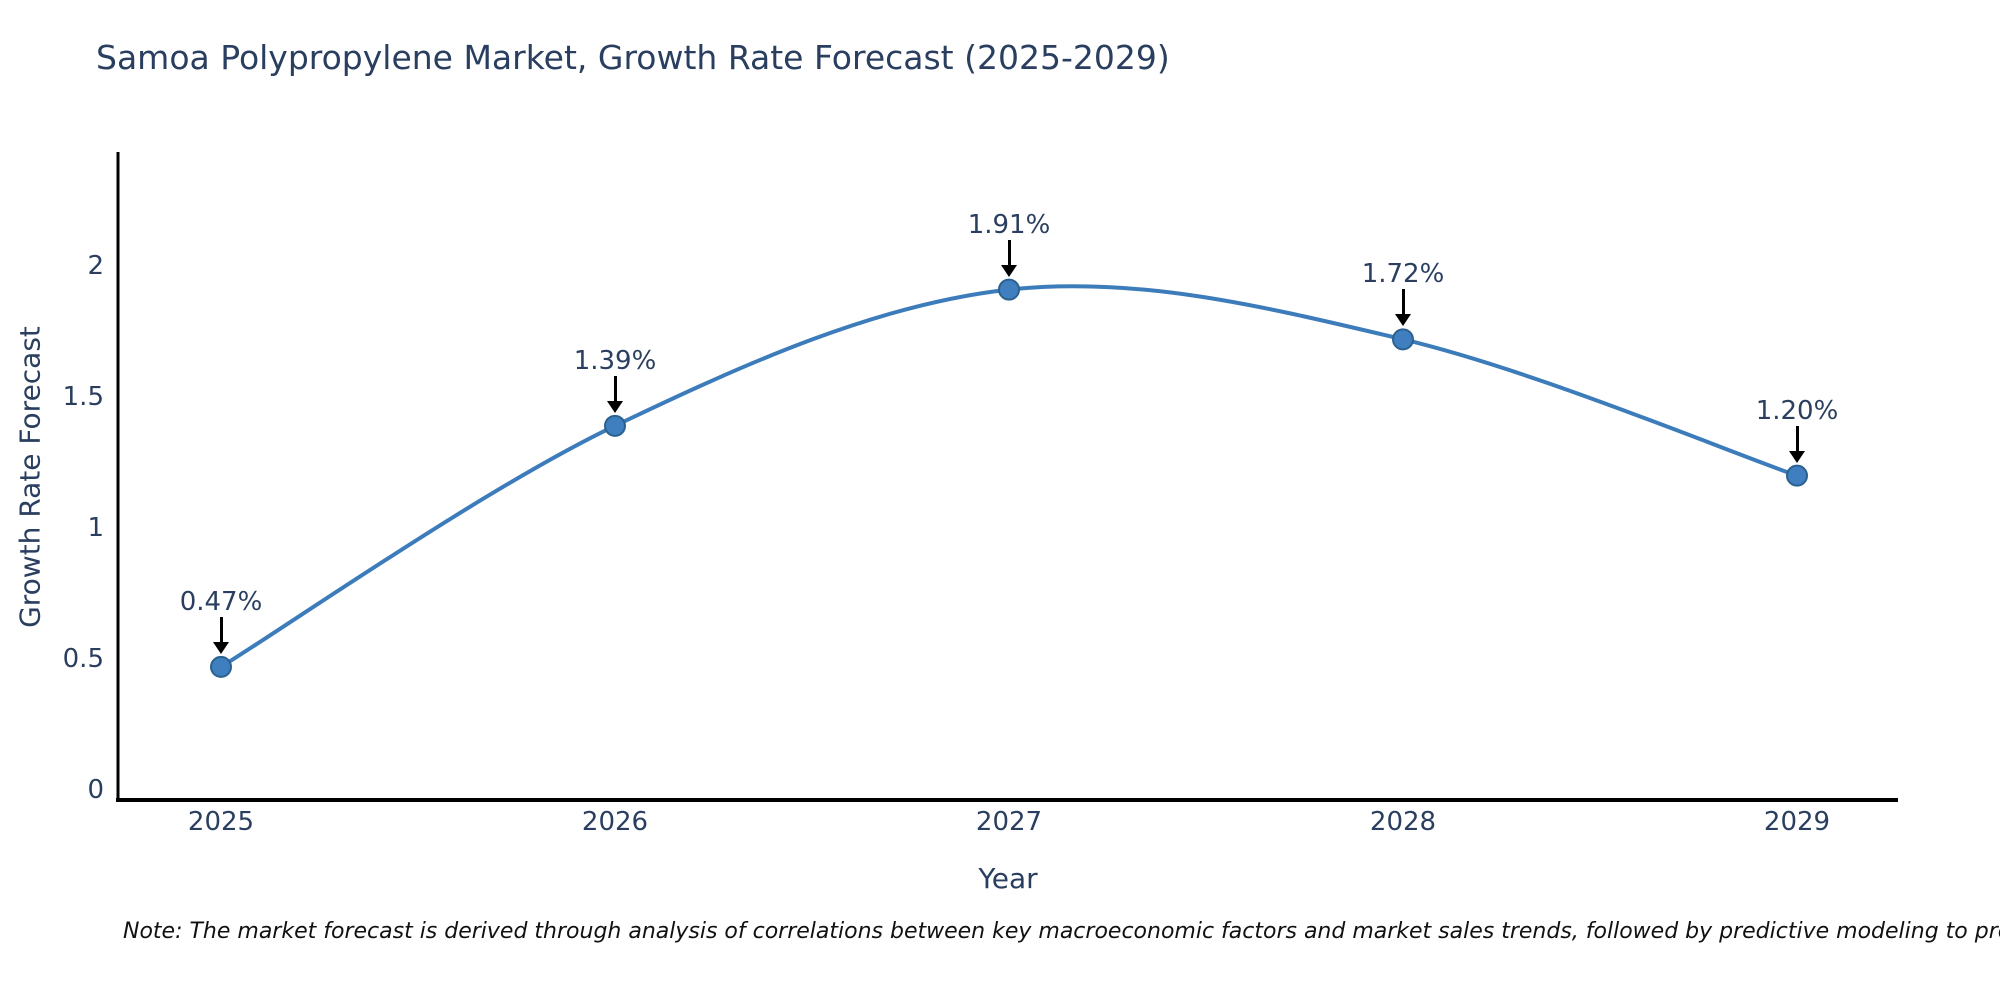 This screenshot has width=2000, height=1000. I want to click on annotation-label: 1.39%, so click(615, 360).